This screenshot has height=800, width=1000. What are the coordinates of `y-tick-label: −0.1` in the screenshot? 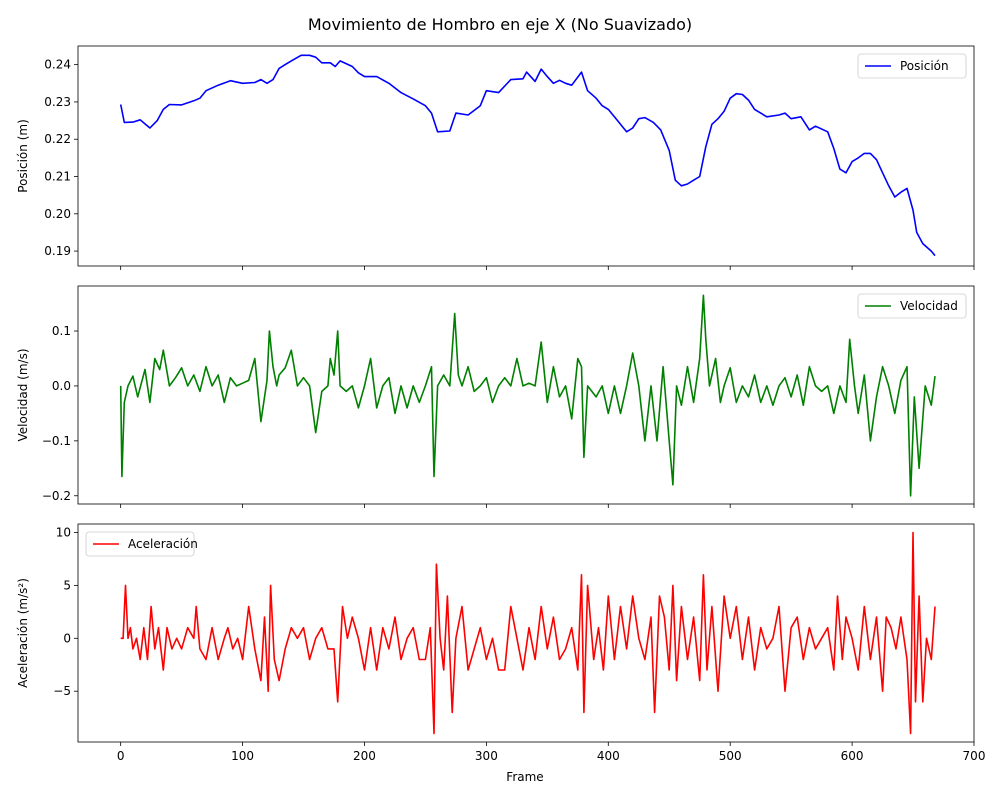 It's located at (56, 441).